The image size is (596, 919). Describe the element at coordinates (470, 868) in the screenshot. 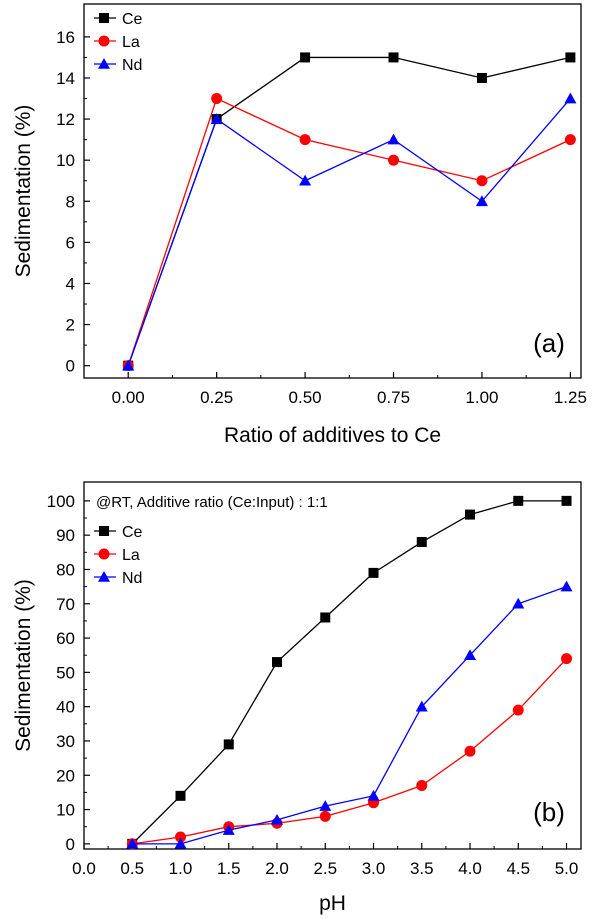

I see `x-tick-label: 4.0` at that location.